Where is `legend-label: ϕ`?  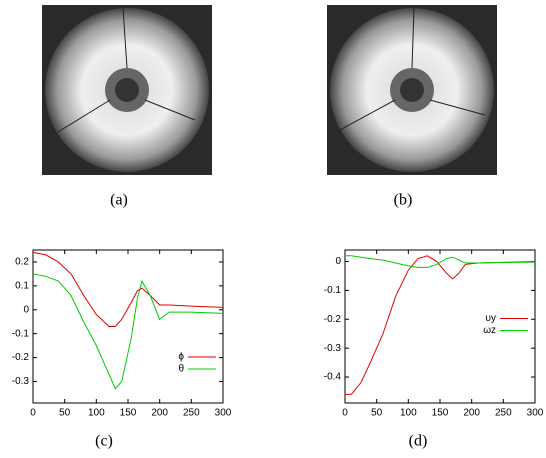 legend-label: ϕ is located at coordinates (181, 357).